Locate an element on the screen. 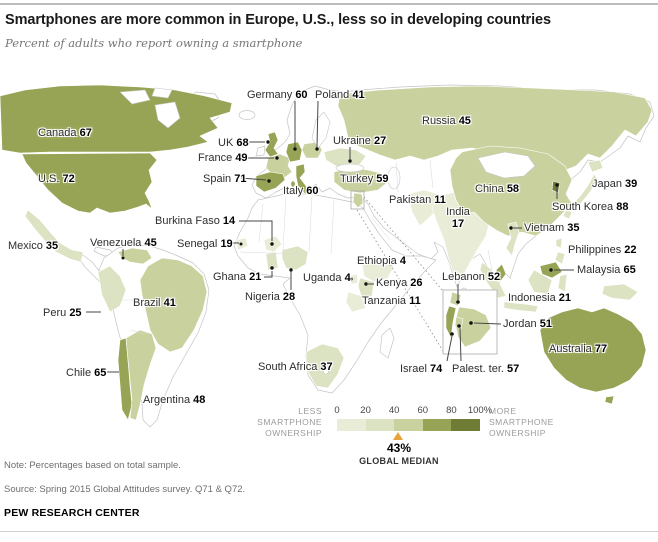  country-shape-levant-actual is located at coordinates (358, 200).